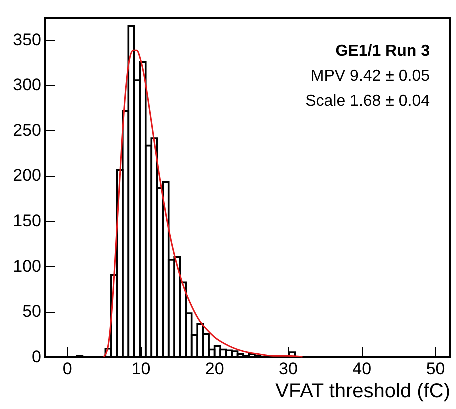 The height and width of the screenshot is (409, 456). Describe the element at coordinates (27, 266) in the screenshot. I see `y-tick-label: 100` at that location.